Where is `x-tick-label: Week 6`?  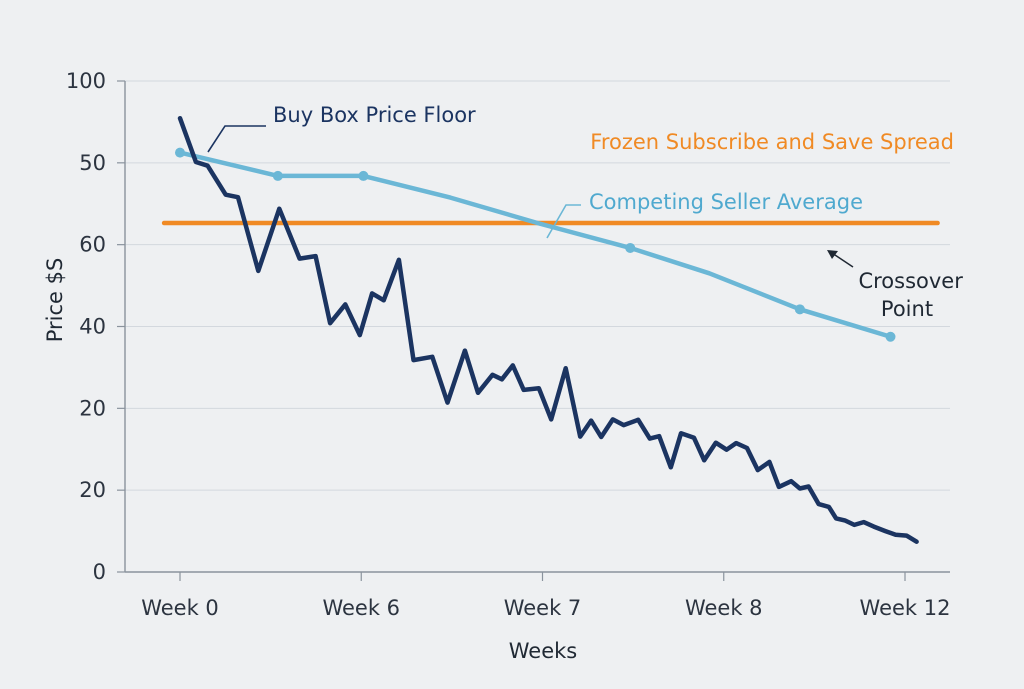
x-tick-label: Week 6 is located at coordinates (361, 608).